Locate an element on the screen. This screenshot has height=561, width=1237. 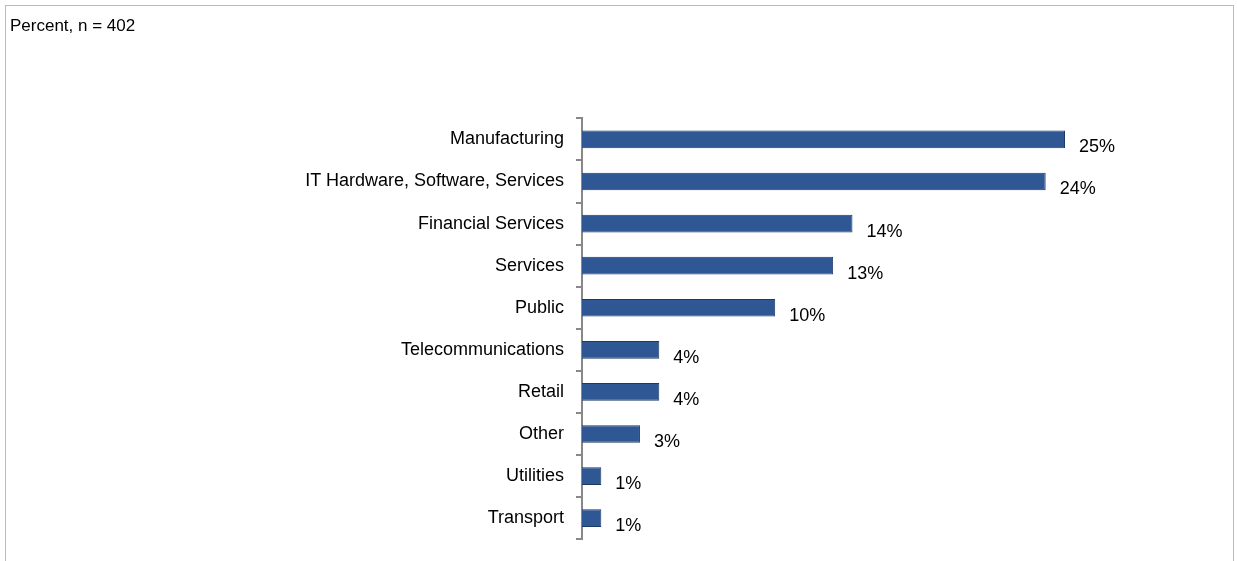
data-label: 10% is located at coordinates (807, 314).